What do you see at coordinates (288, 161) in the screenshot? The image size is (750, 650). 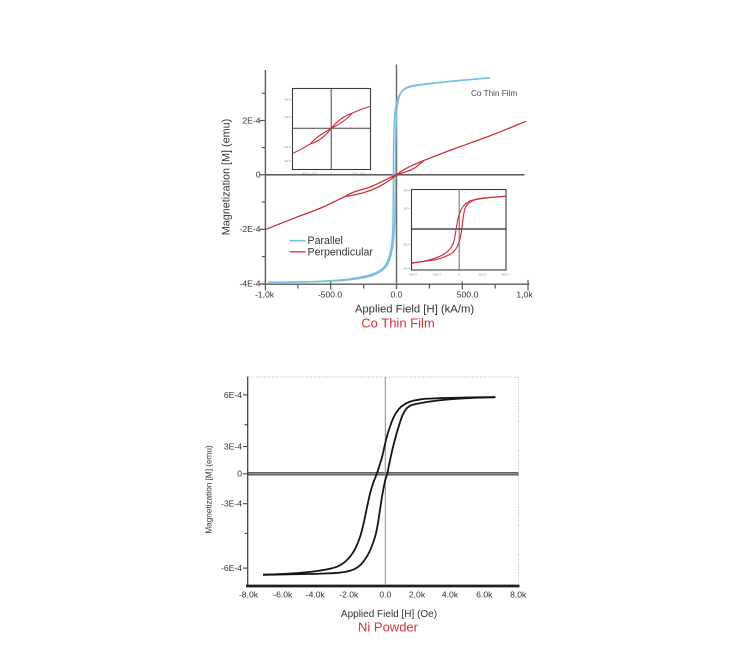 I see `svg-text: -4E-5` at bounding box center [288, 161].